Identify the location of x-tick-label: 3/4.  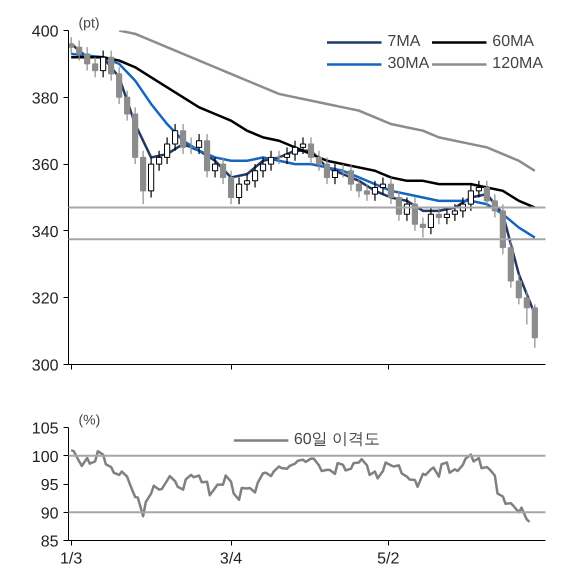
(231, 559).